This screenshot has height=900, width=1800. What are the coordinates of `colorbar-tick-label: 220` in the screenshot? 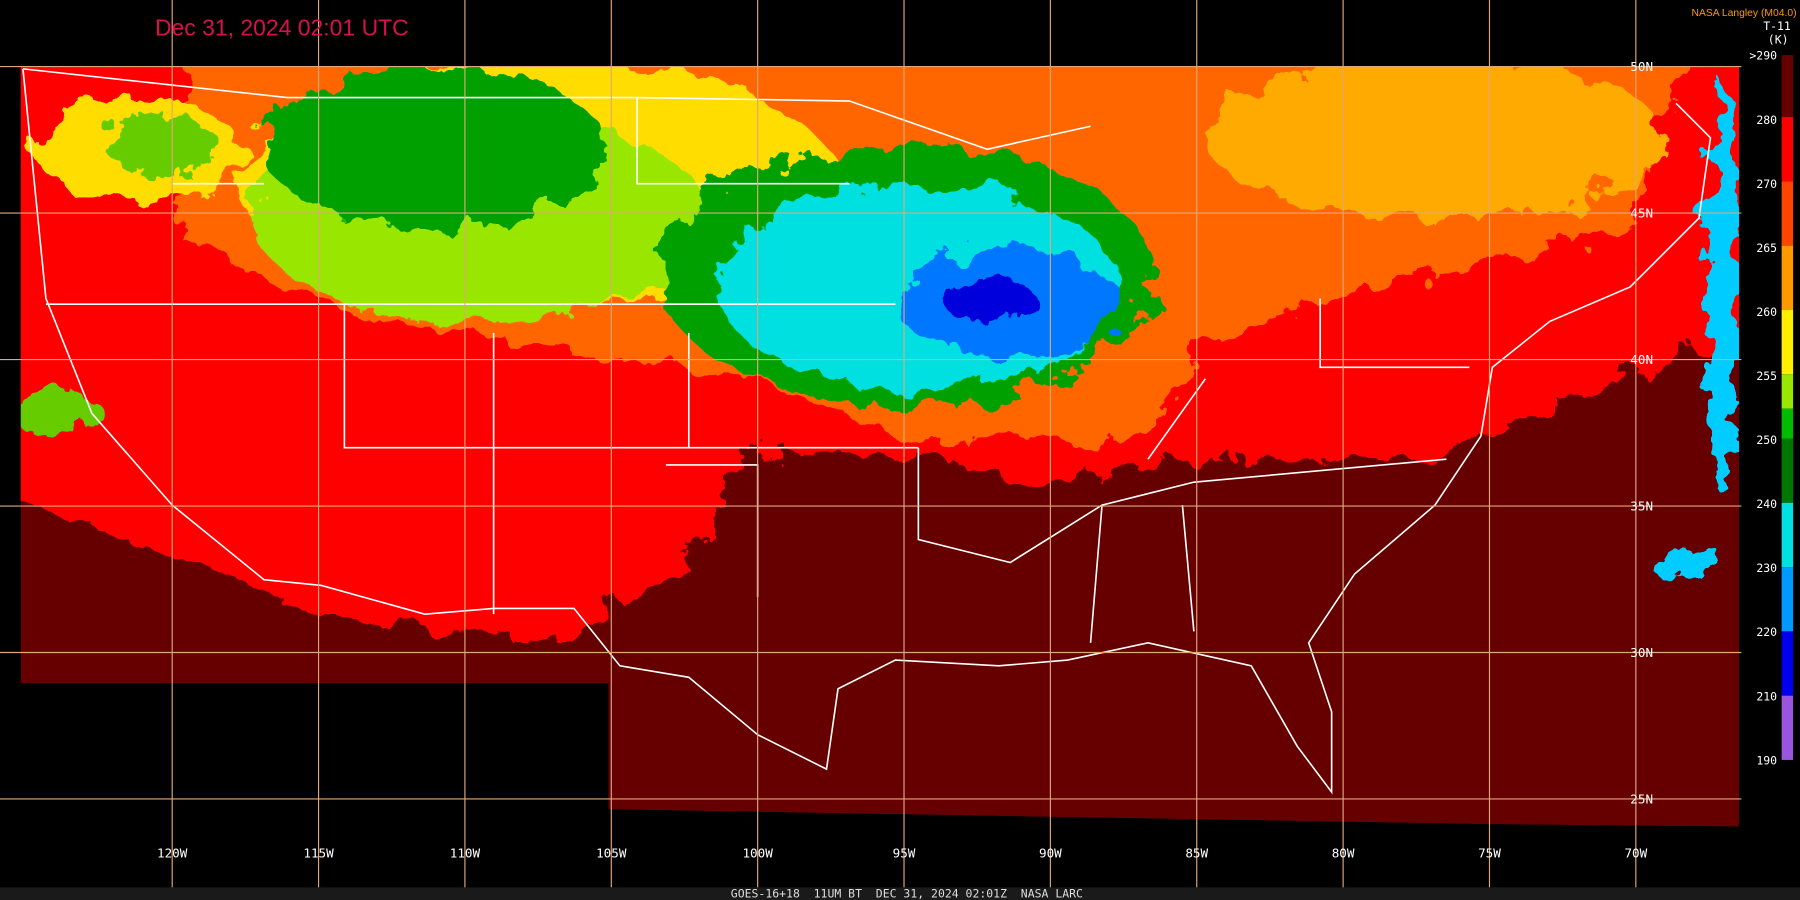 It's located at (1766, 632).